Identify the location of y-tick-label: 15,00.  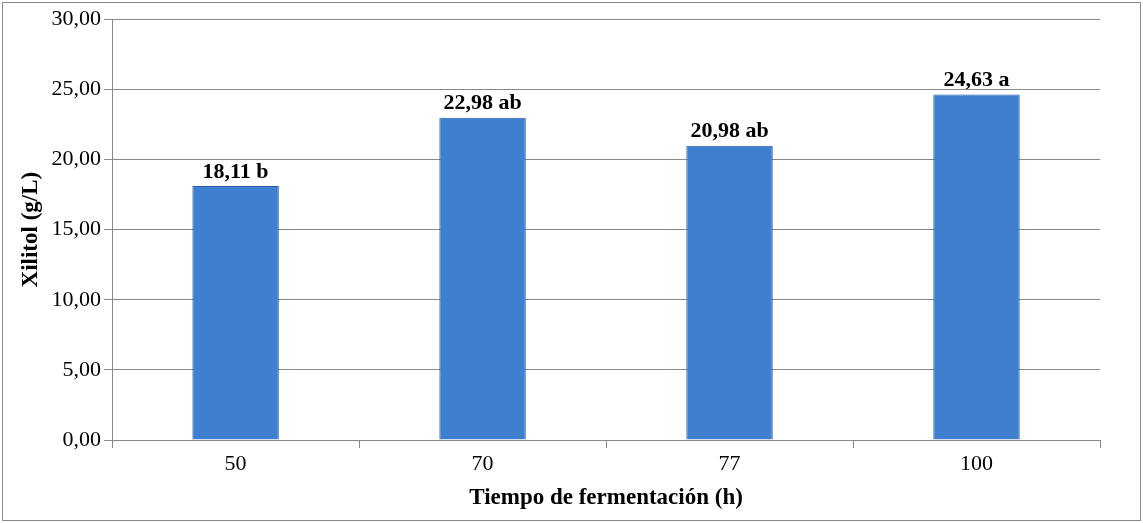
(76, 228).